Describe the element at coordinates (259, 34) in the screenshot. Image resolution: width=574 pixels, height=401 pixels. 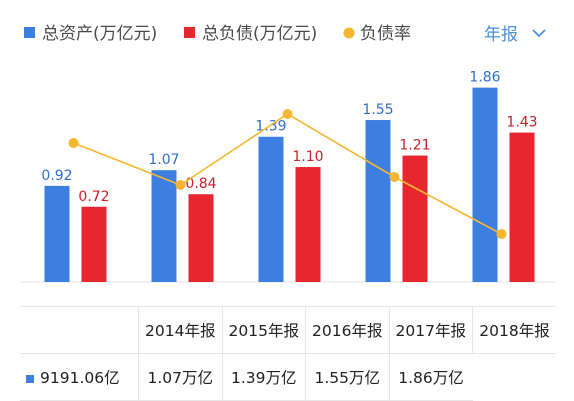
I see `legend-label-total-liabilities: 总负债(万亿元)` at that location.